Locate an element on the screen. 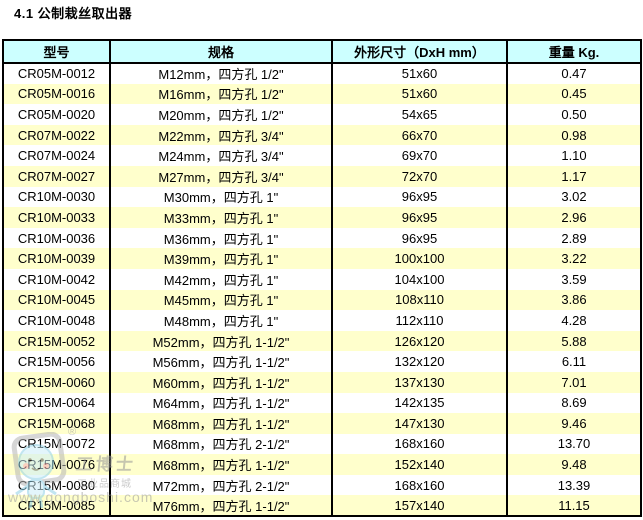 This screenshot has width=643, height=520. table-cell: CR05M-0020 is located at coordinates (56, 114).